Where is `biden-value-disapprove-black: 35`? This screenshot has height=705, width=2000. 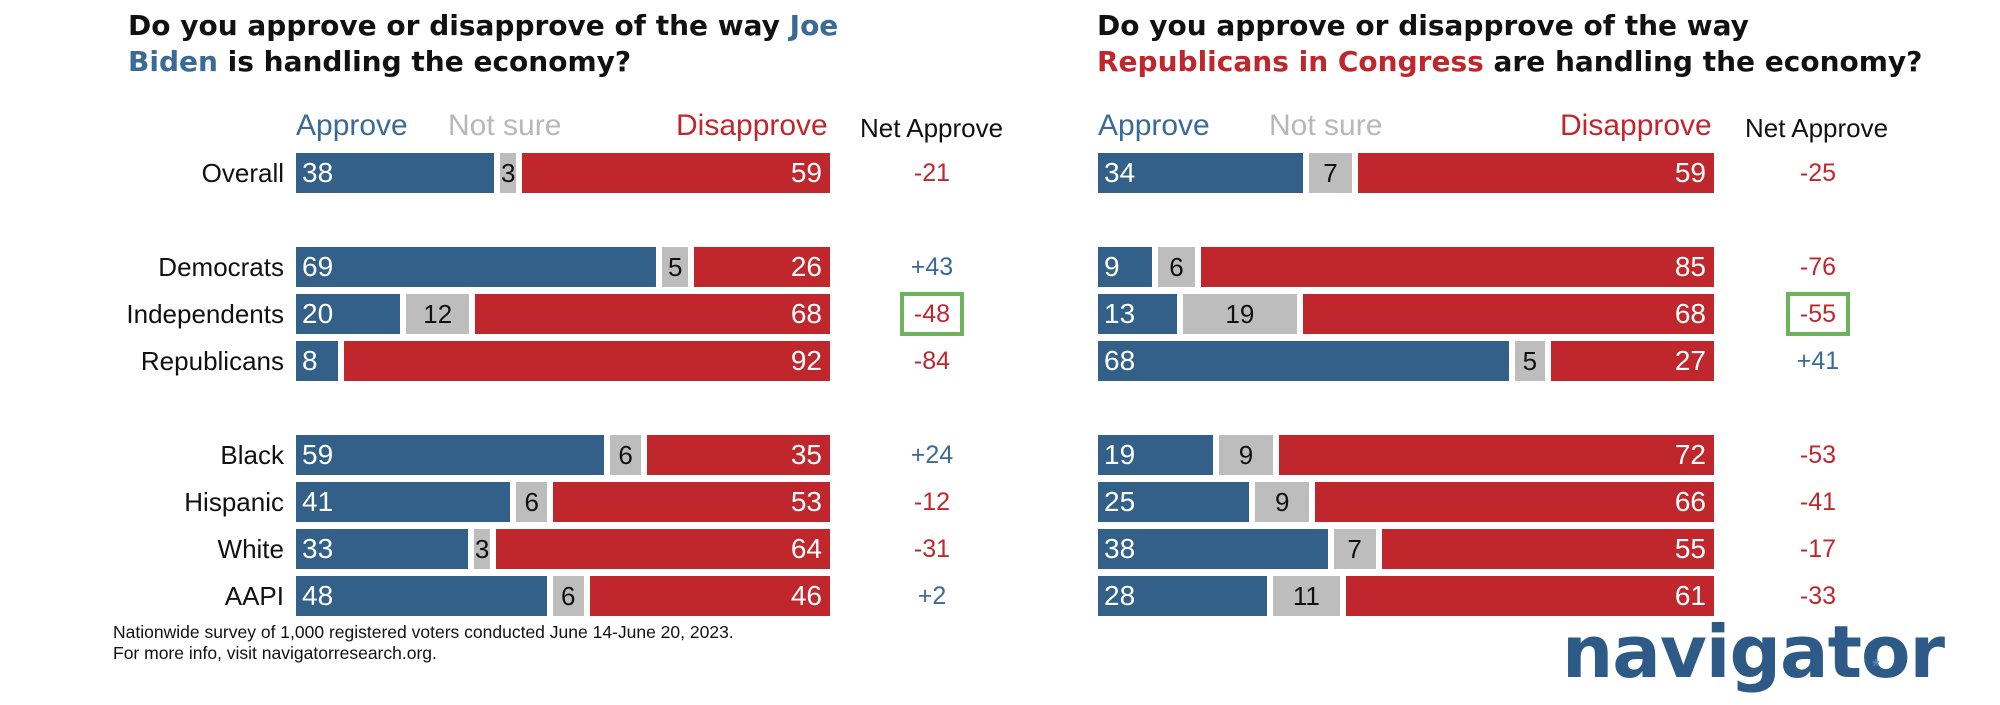
biden-value-disapprove-black: 35 is located at coordinates (806, 454).